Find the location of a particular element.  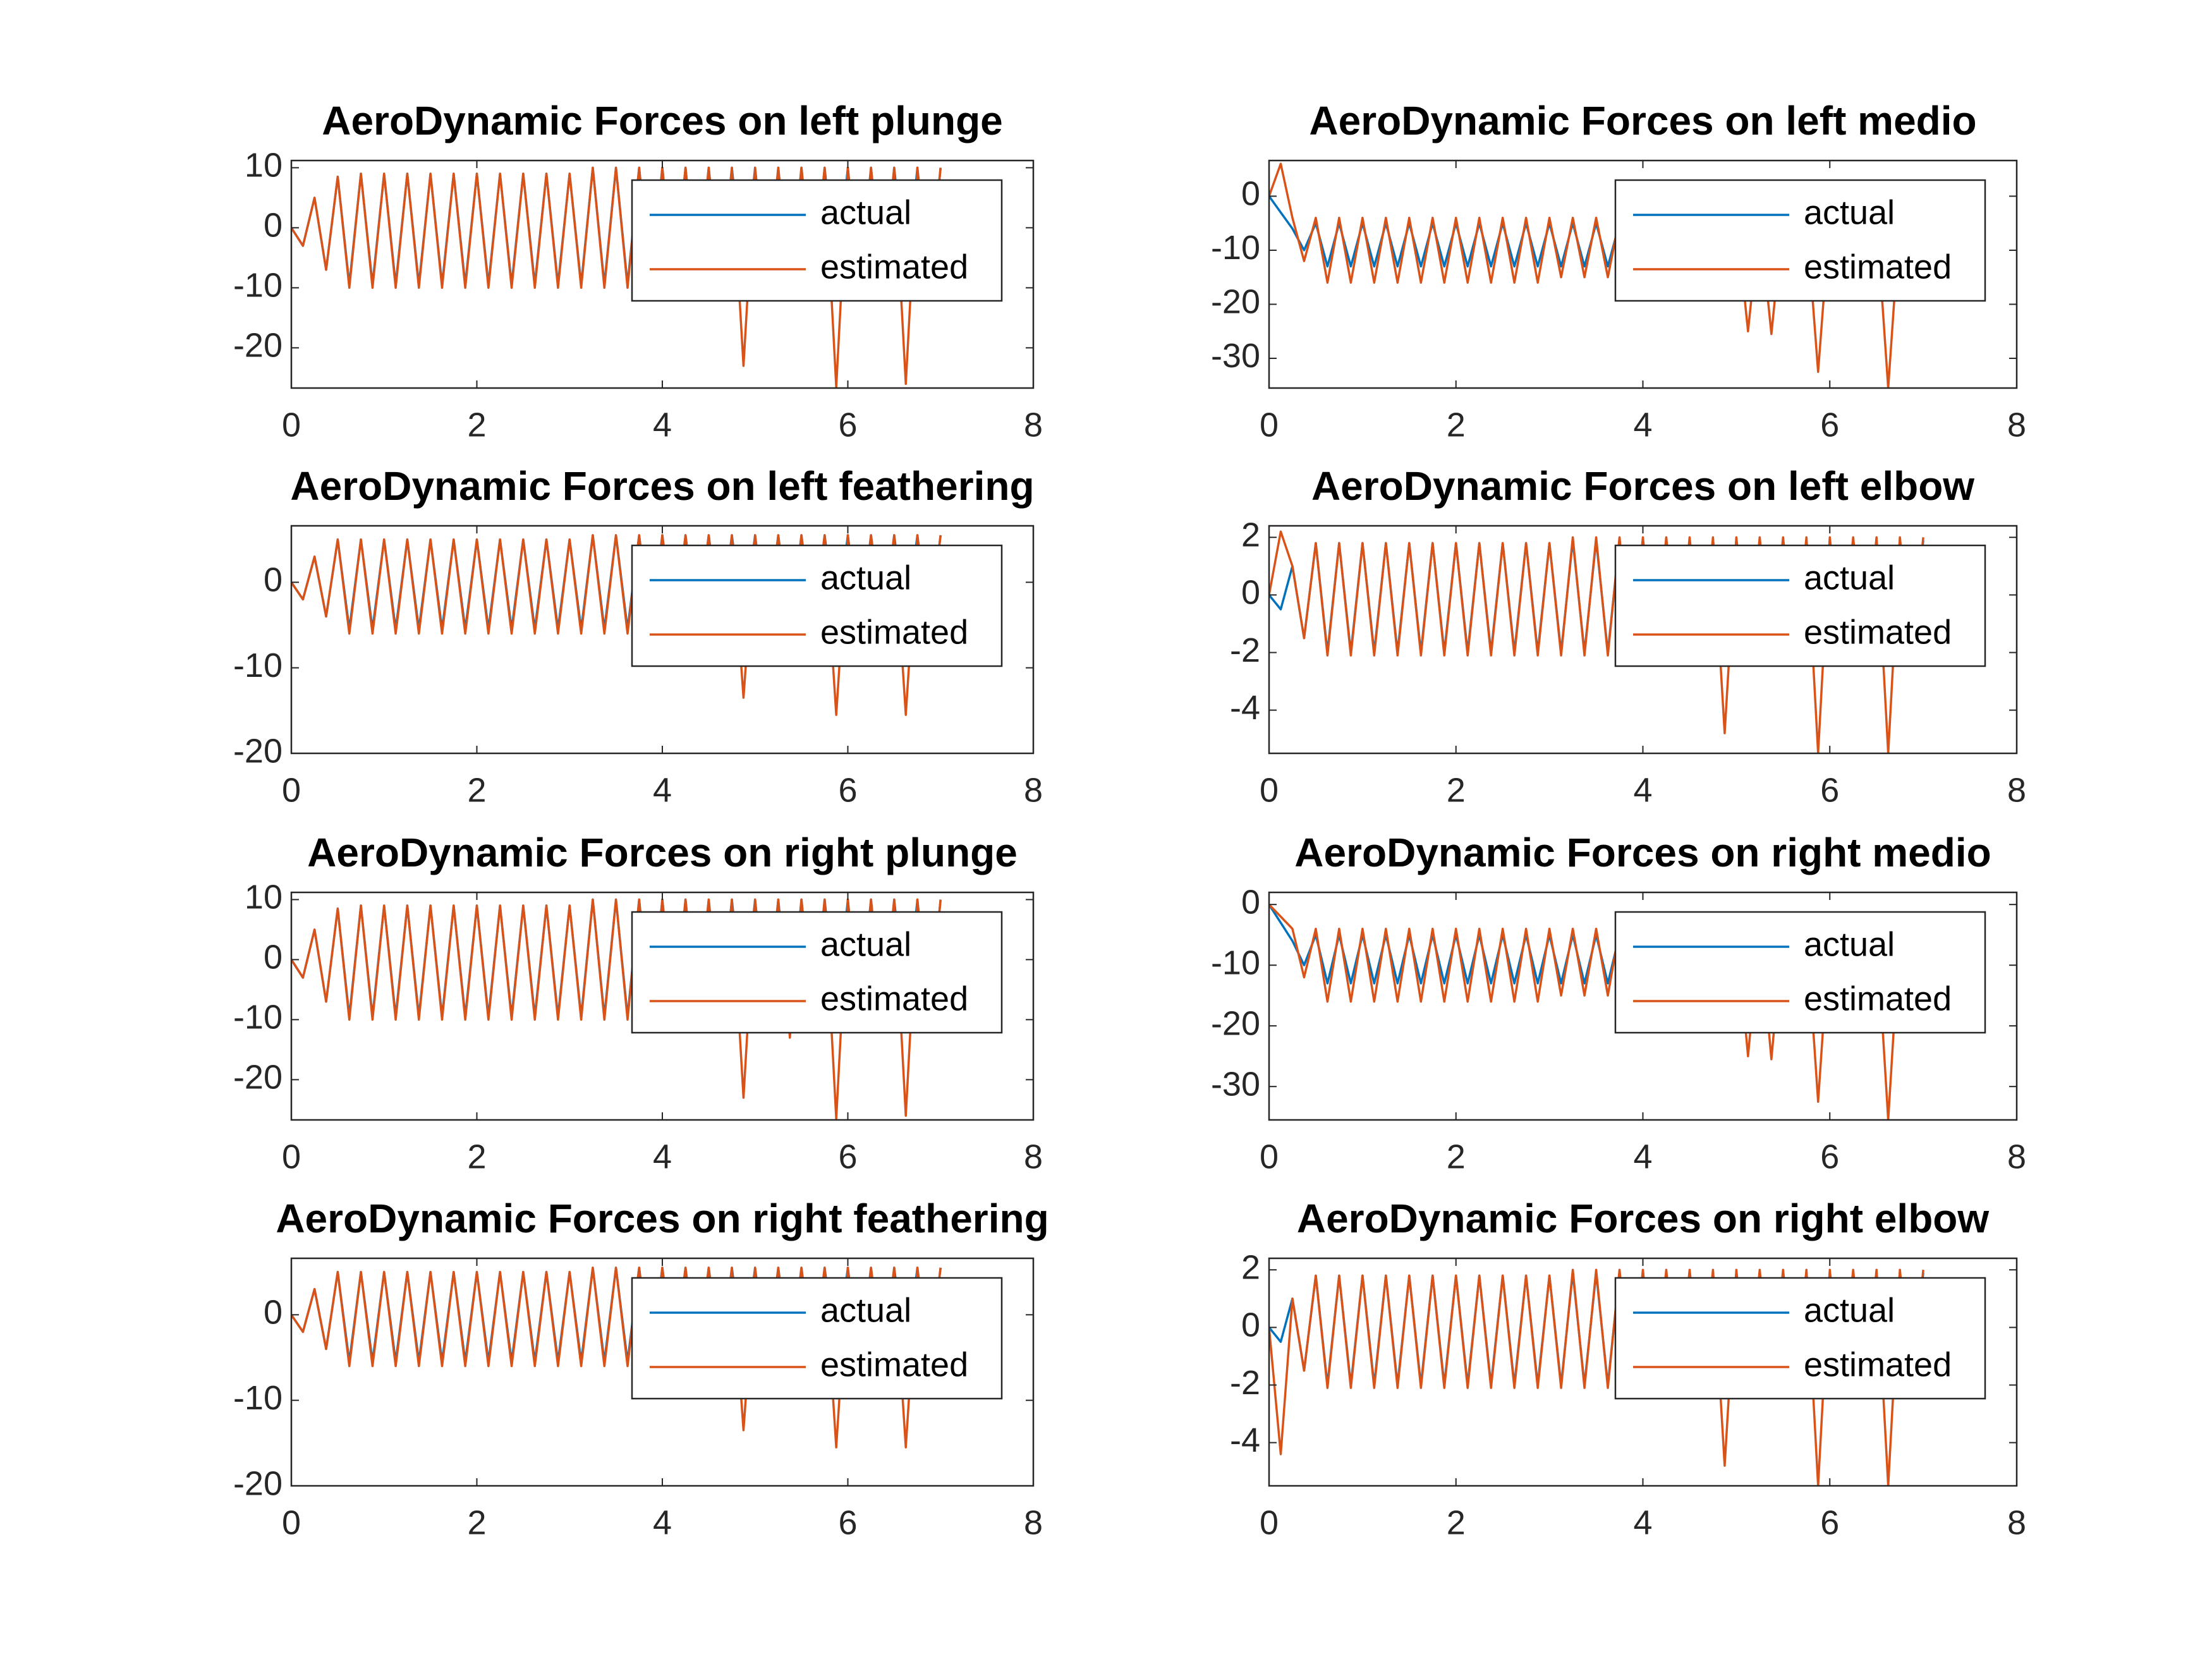

chart-title: AeroDynamic Forces on right medio is located at coordinates (1643, 852).